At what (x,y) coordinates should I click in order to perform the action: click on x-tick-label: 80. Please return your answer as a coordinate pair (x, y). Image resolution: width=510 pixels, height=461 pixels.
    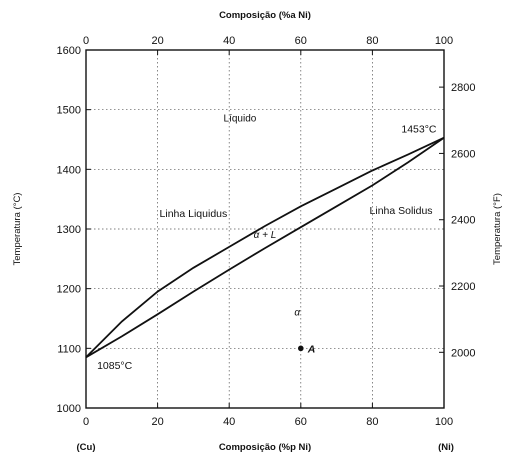
    Looking at the image, I should click on (372, 422).